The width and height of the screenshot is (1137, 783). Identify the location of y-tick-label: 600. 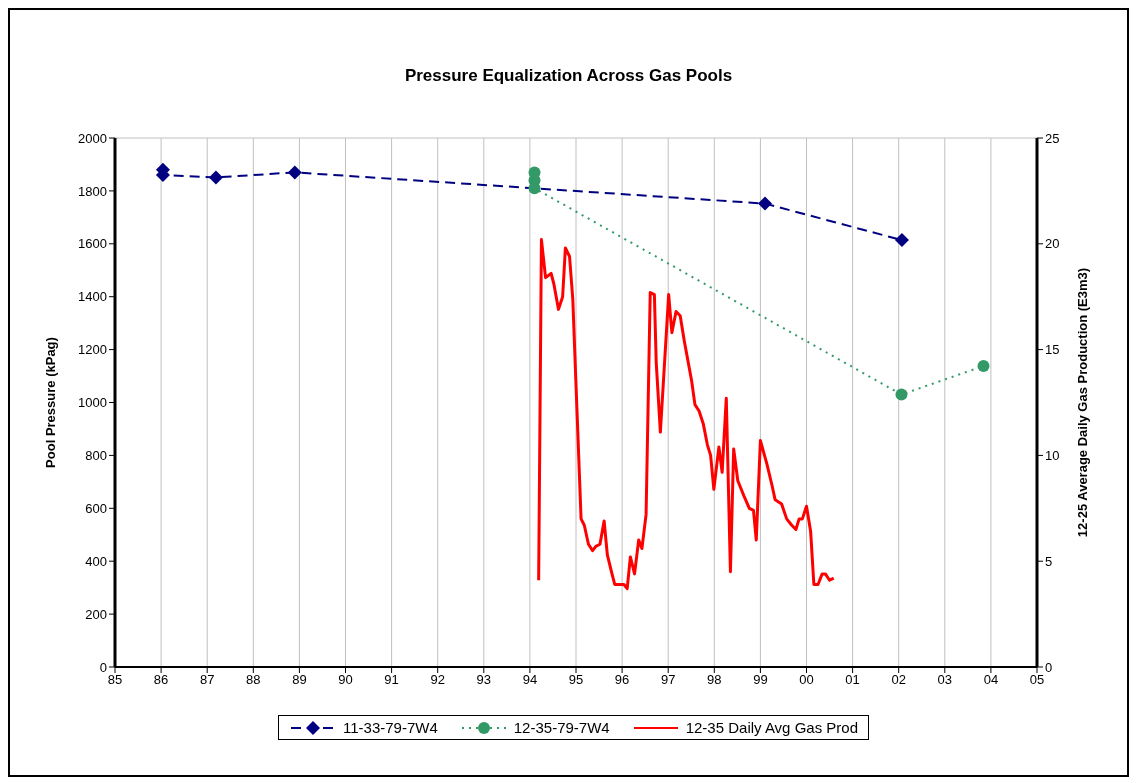
(96, 508).